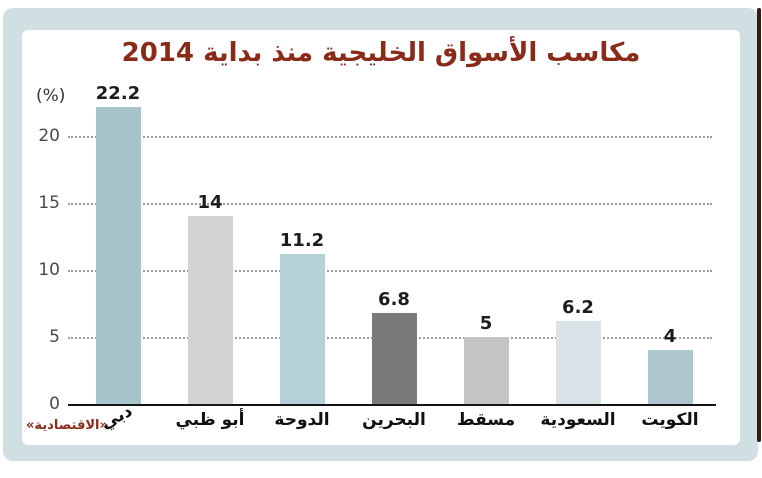 The image size is (762, 478). What do you see at coordinates (578, 307) in the screenshot?
I see `bar-value-label: 6.2` at bounding box center [578, 307].